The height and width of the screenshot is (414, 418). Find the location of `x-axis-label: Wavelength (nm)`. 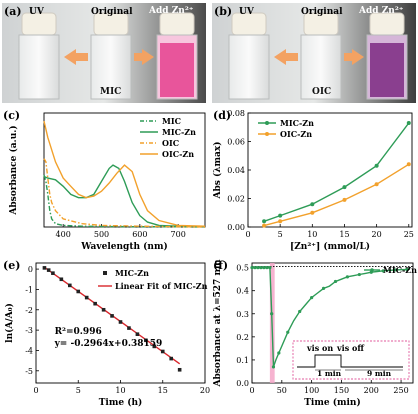

x-axis-label: Wavelength (nm) is located at coordinates (124, 246).